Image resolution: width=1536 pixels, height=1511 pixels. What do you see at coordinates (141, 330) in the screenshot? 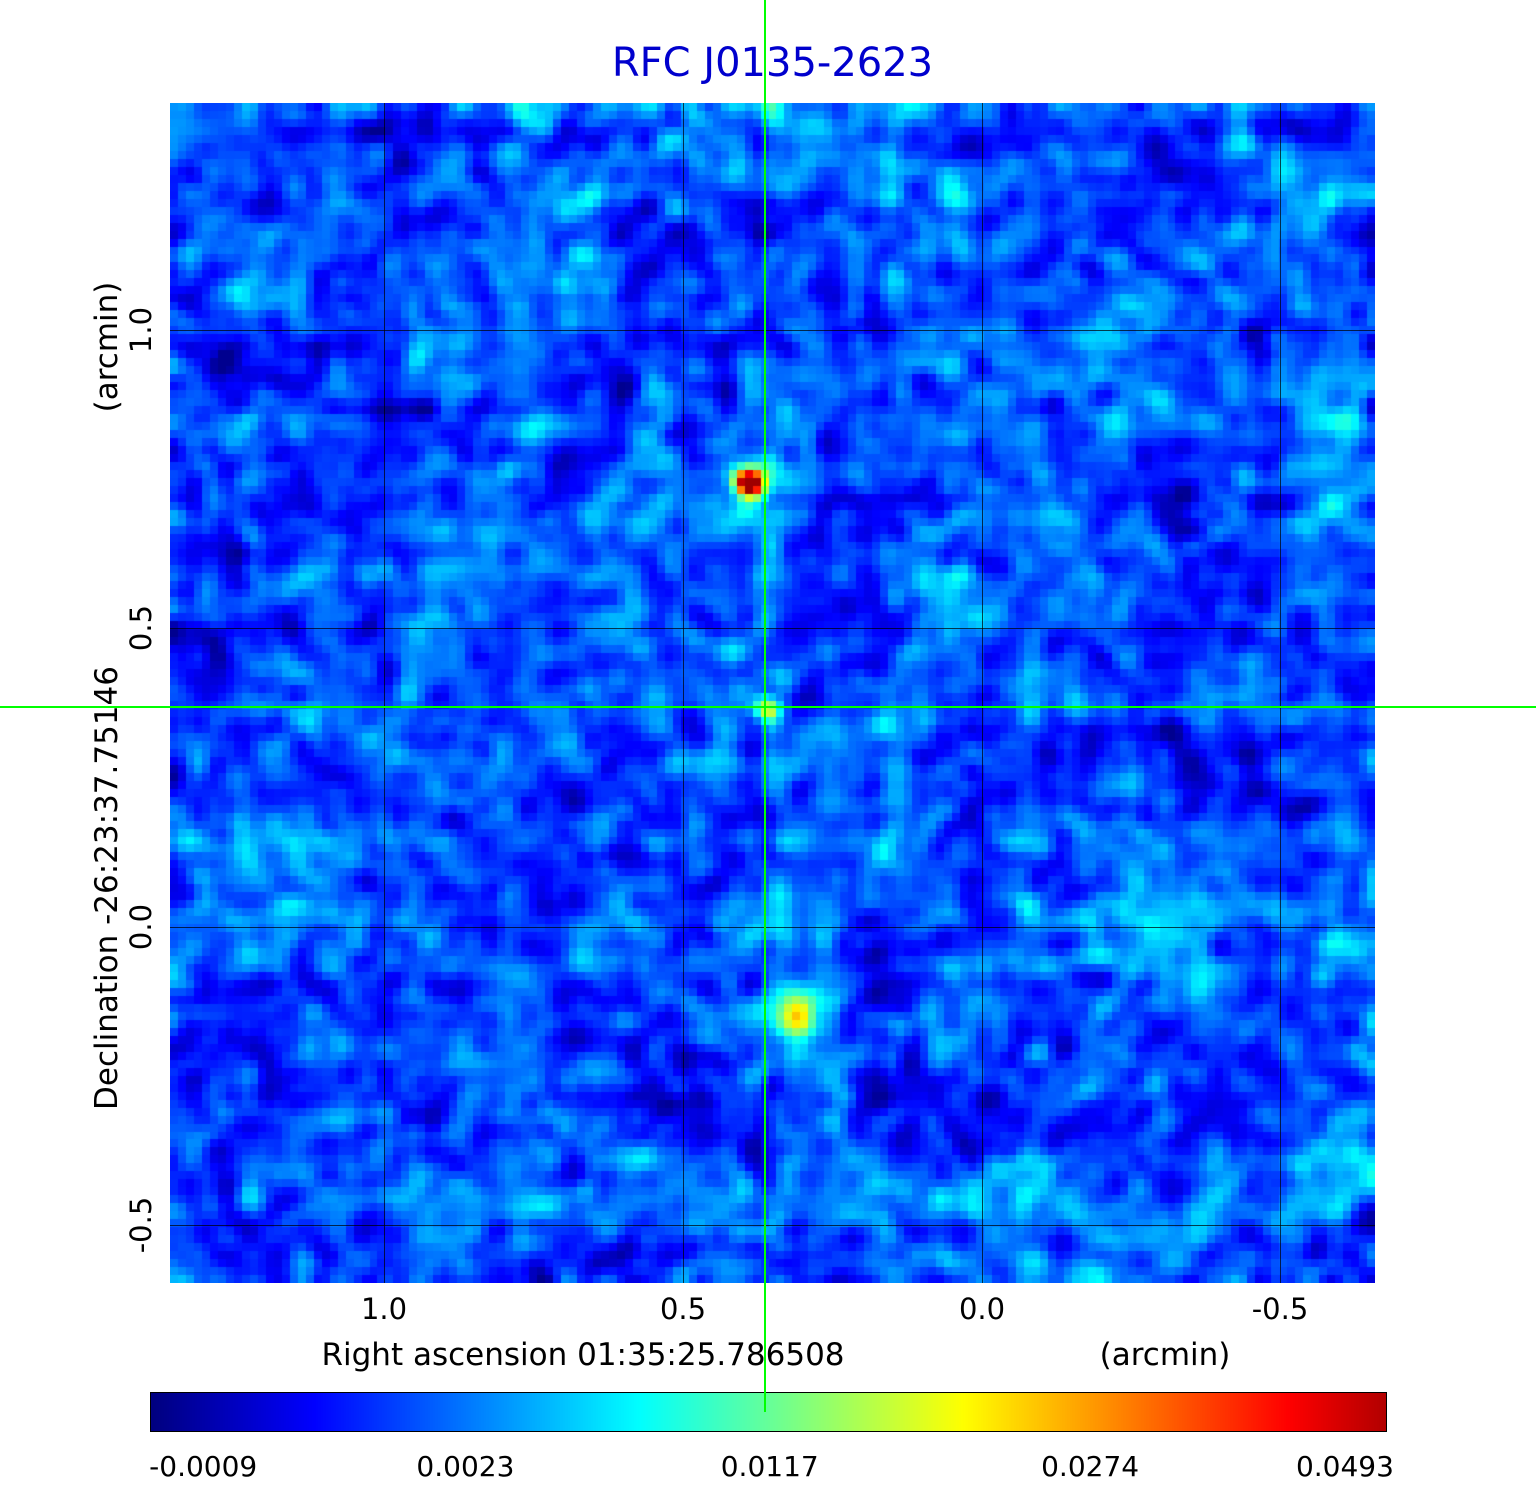
I see `y-axis-tick-label: 1.0` at bounding box center [141, 330].